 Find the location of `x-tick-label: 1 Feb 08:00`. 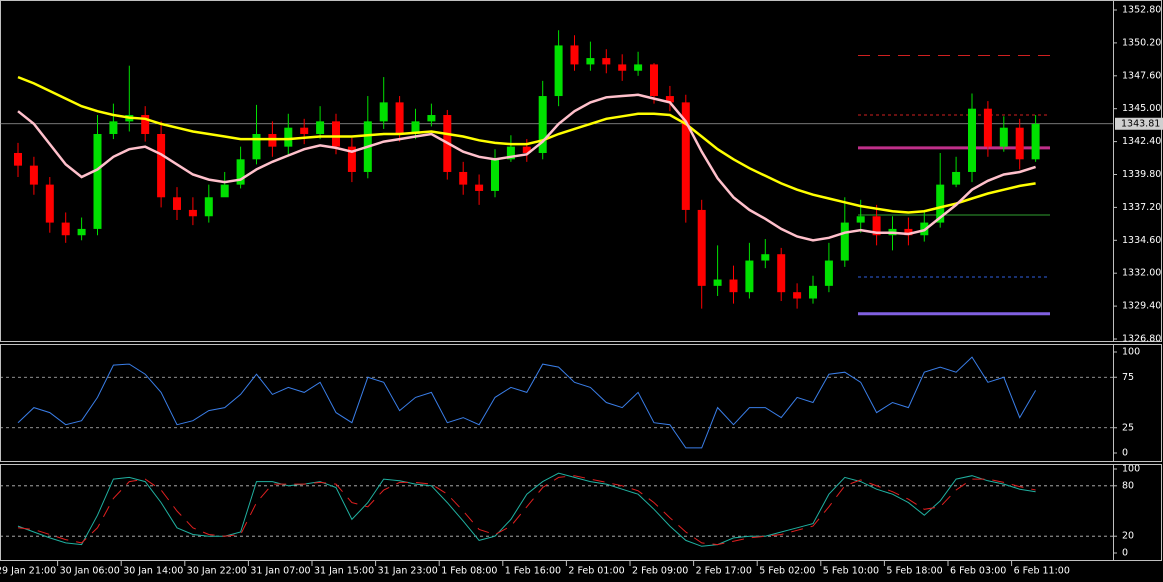

x-tick-label: 1 Feb 08:00 is located at coordinates (469, 571).